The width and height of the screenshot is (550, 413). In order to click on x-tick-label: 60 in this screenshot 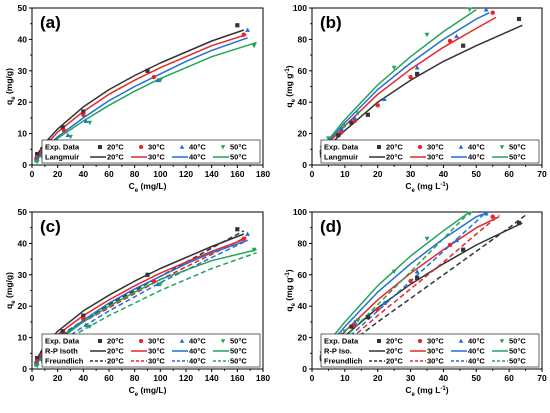, I will do `click(109, 378)`.